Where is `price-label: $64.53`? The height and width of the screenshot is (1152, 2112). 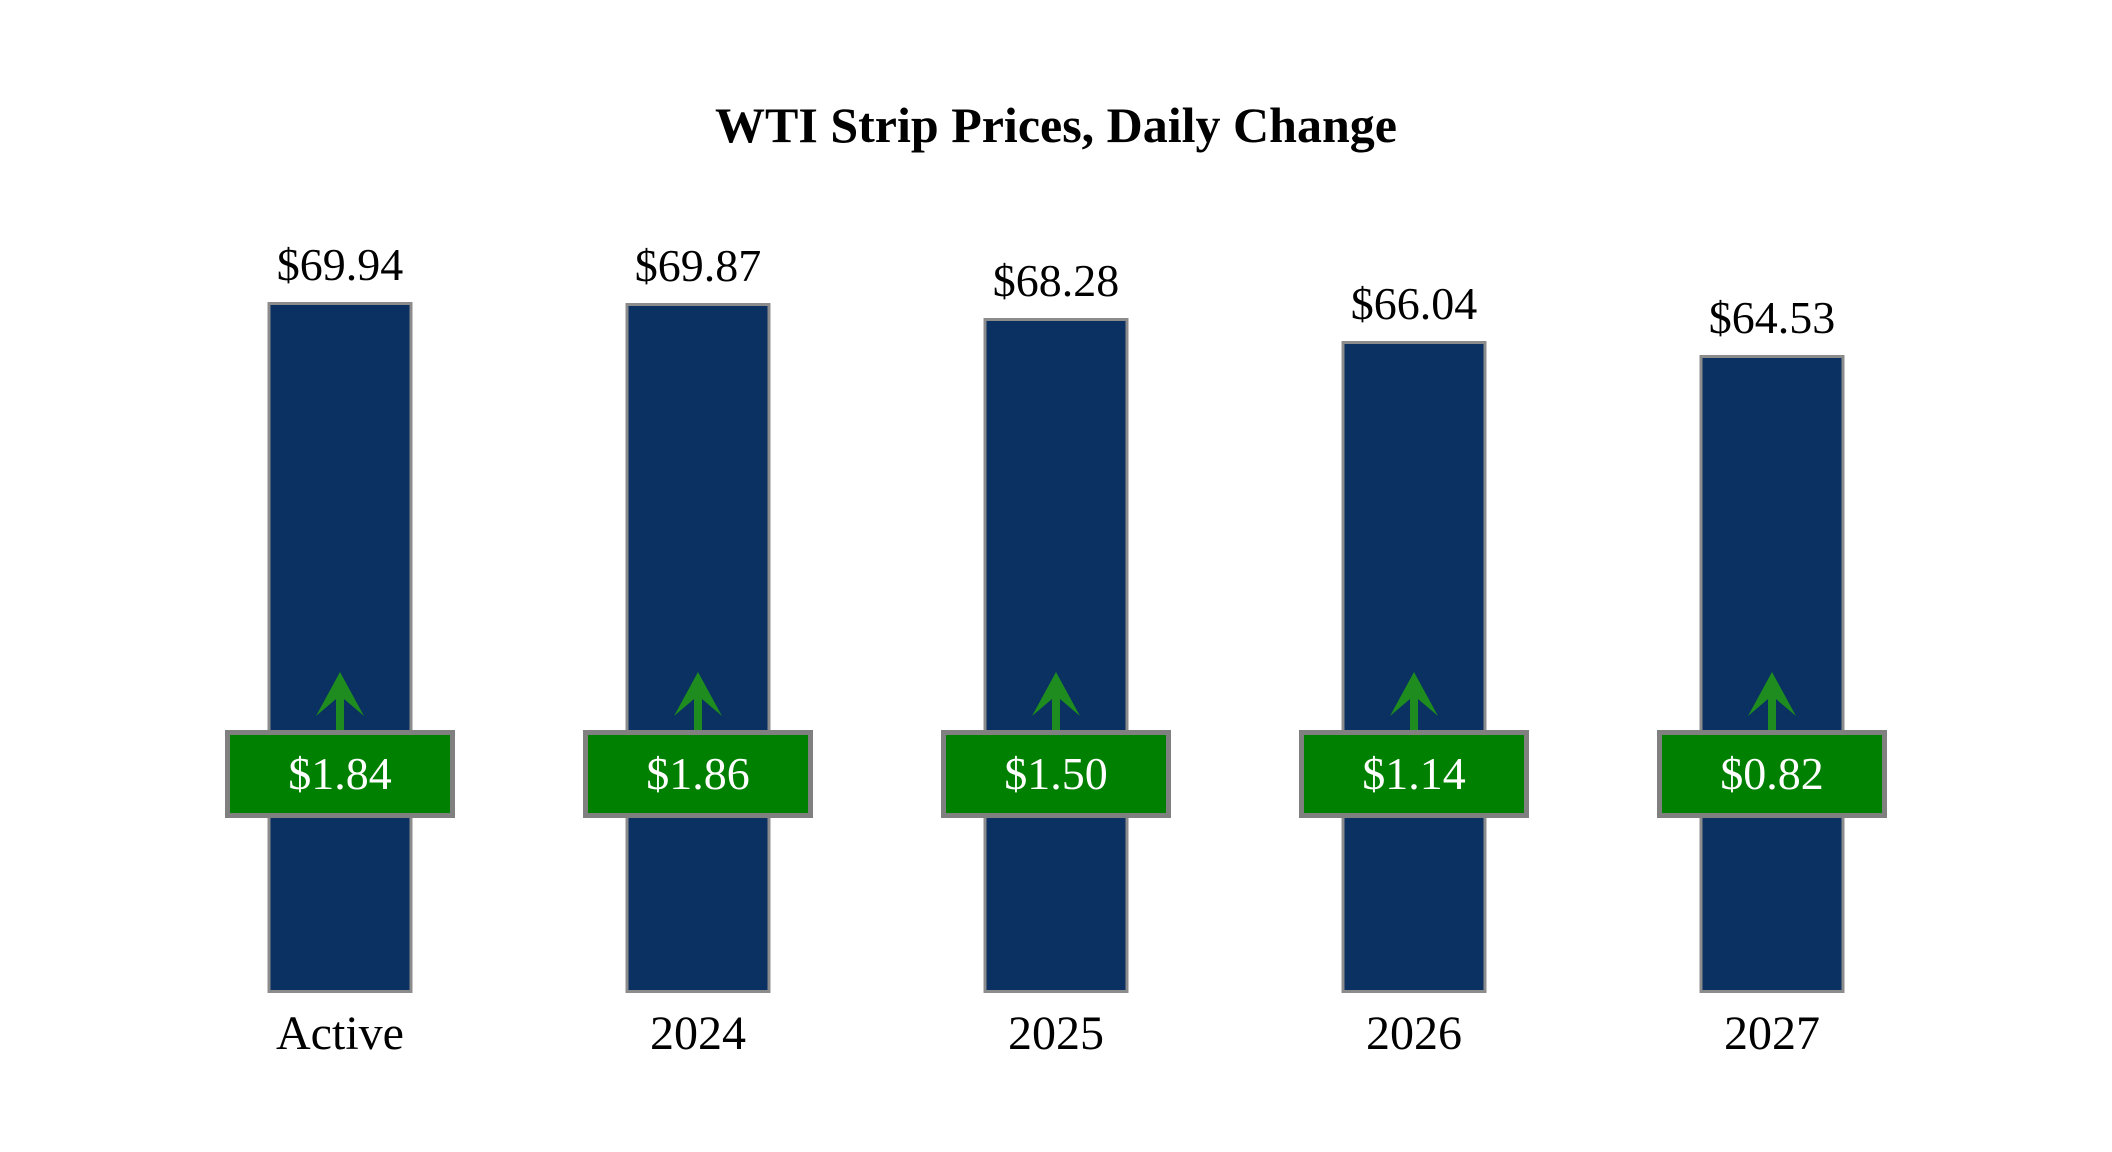
price-label: $64.53 is located at coordinates (1772, 317).